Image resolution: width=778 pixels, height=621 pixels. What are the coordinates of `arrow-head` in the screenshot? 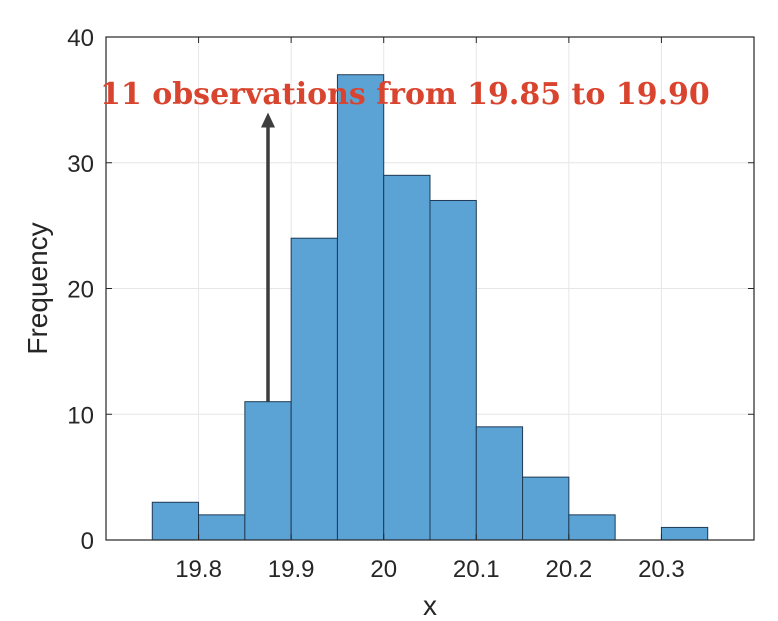 It's located at (268, 120).